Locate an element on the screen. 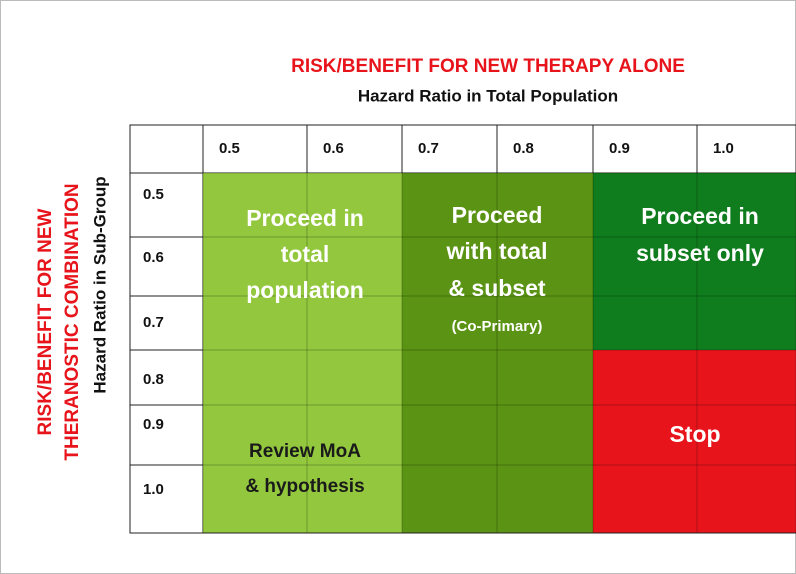  region-text: & hypothesis is located at coordinates (304, 486).